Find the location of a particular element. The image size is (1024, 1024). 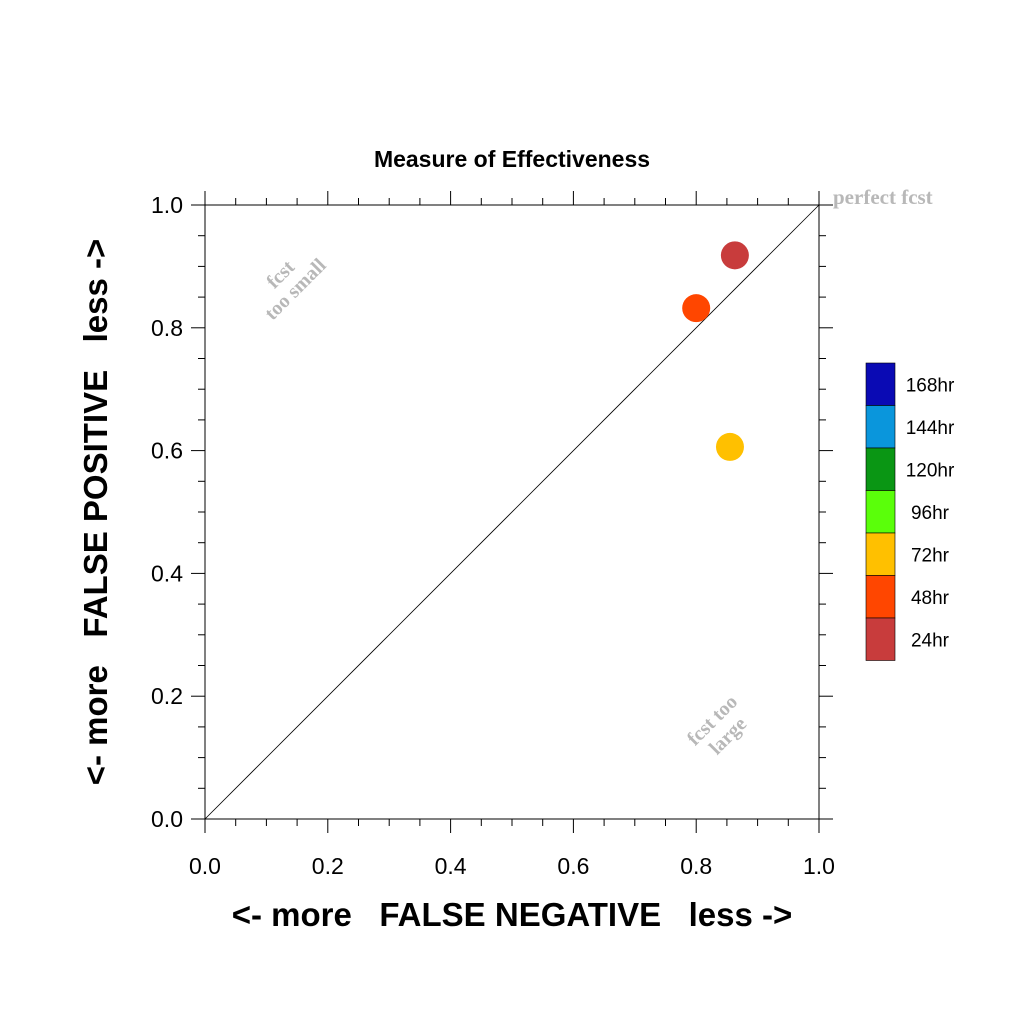

x-axis-label: <- more FALSE NEGATIVE less -> is located at coordinates (512, 914).